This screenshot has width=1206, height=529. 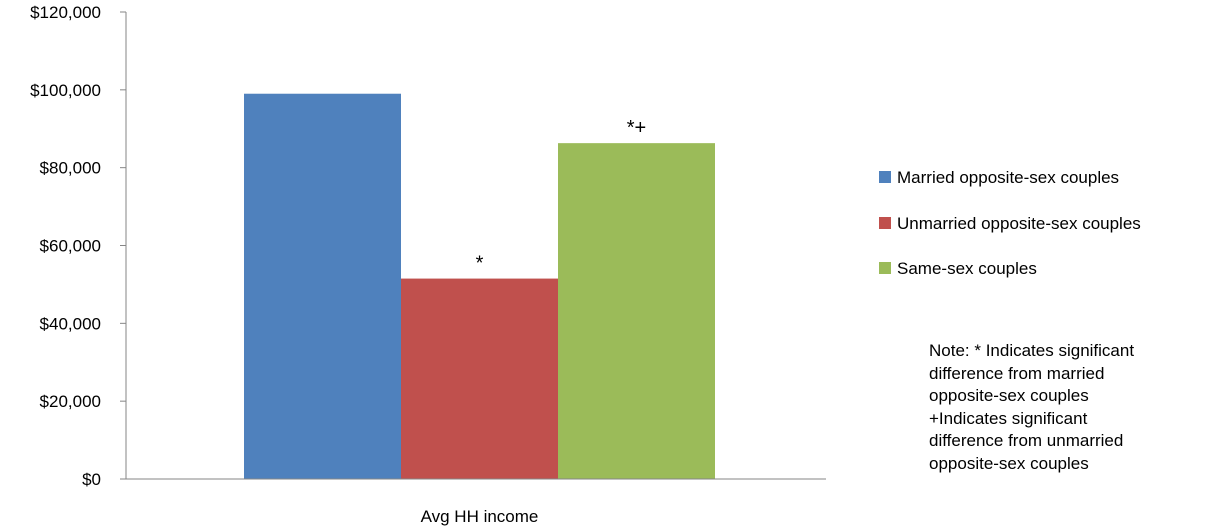 What do you see at coordinates (70, 168) in the screenshot?
I see `y-tick-label: $80,000` at bounding box center [70, 168].